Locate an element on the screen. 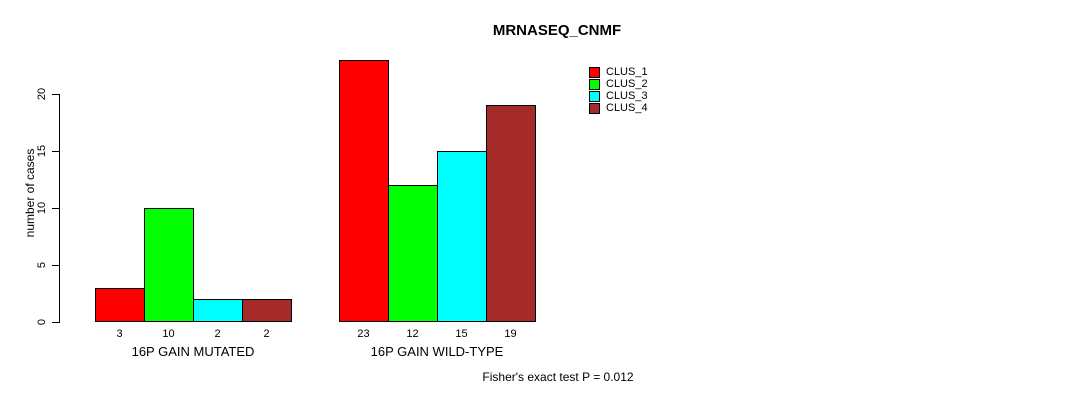 The height and width of the screenshot is (400, 1090). legend-label: CLUS_4 is located at coordinates (627, 108).